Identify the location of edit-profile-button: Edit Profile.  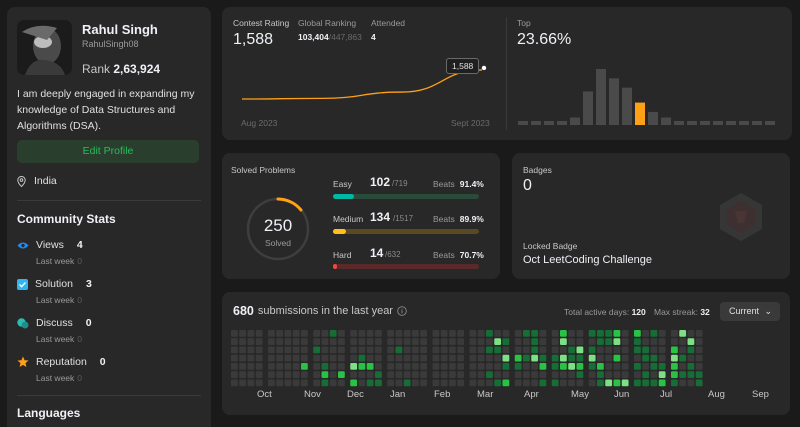
(108, 151).